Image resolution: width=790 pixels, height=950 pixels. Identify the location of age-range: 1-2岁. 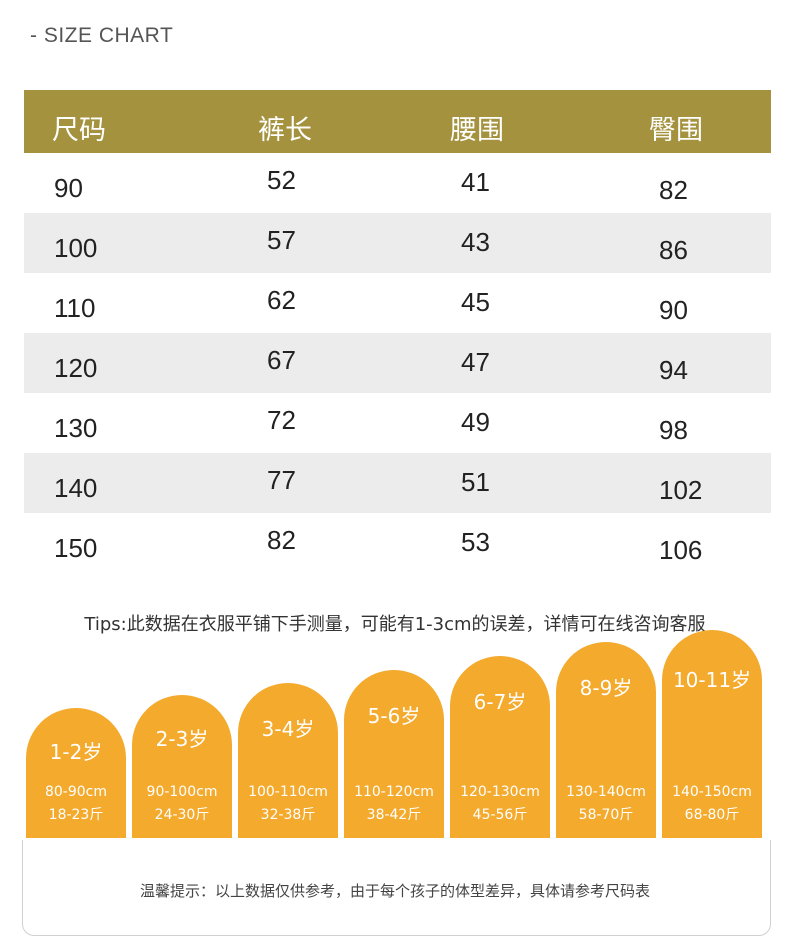
(76, 752).